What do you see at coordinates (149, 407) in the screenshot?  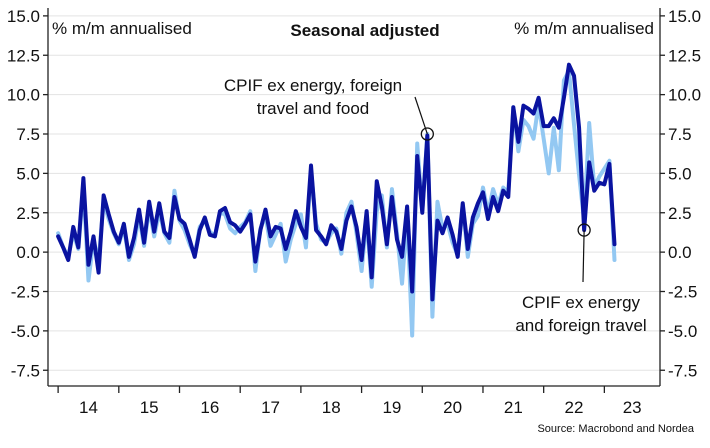 I see `x-tick-label: 15` at bounding box center [149, 407].